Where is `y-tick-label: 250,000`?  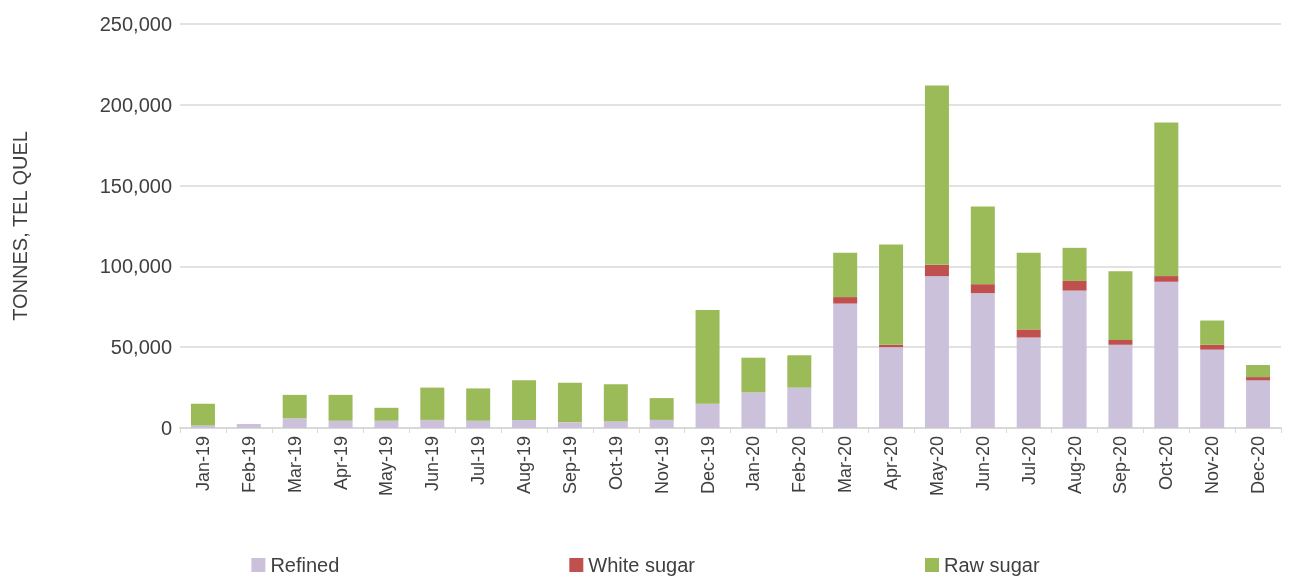
y-tick-label: 250,000 is located at coordinates (135, 24).